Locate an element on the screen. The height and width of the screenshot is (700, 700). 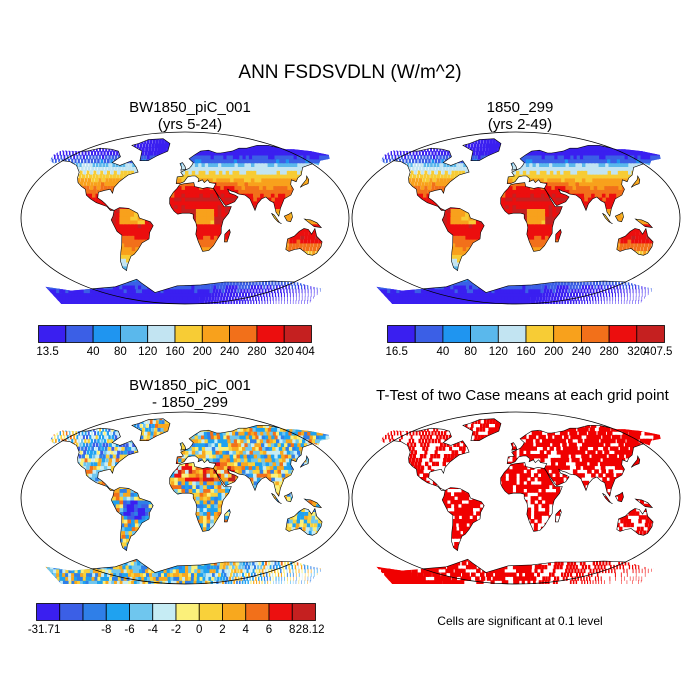
panel-title-case1-line1: BW1850_piC_001 is located at coordinates (190, 107).